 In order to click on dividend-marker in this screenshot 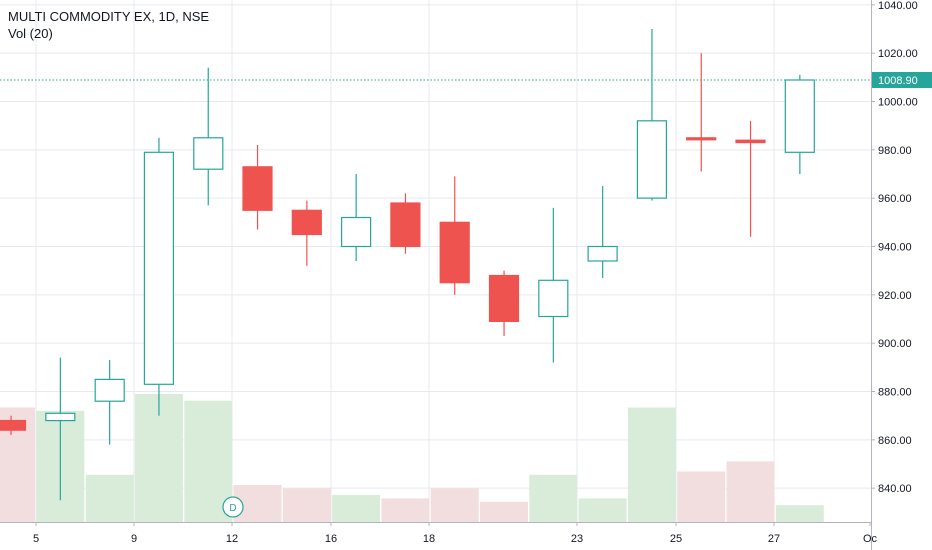, I will do `click(233, 507)`.